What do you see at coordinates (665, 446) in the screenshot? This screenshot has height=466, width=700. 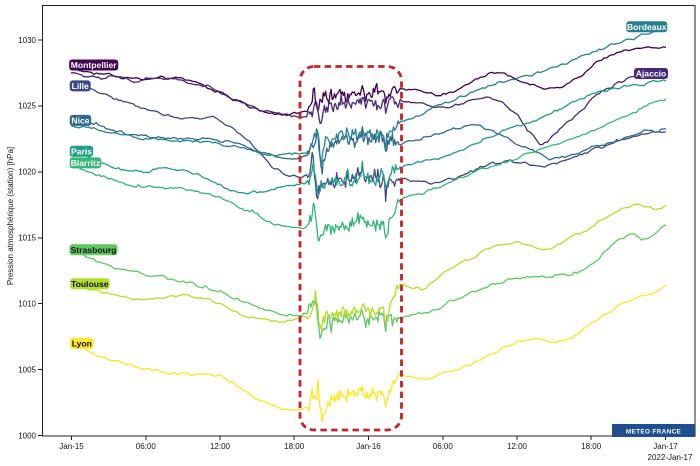 I see `svg-text: Jan-17` at bounding box center [665, 446].